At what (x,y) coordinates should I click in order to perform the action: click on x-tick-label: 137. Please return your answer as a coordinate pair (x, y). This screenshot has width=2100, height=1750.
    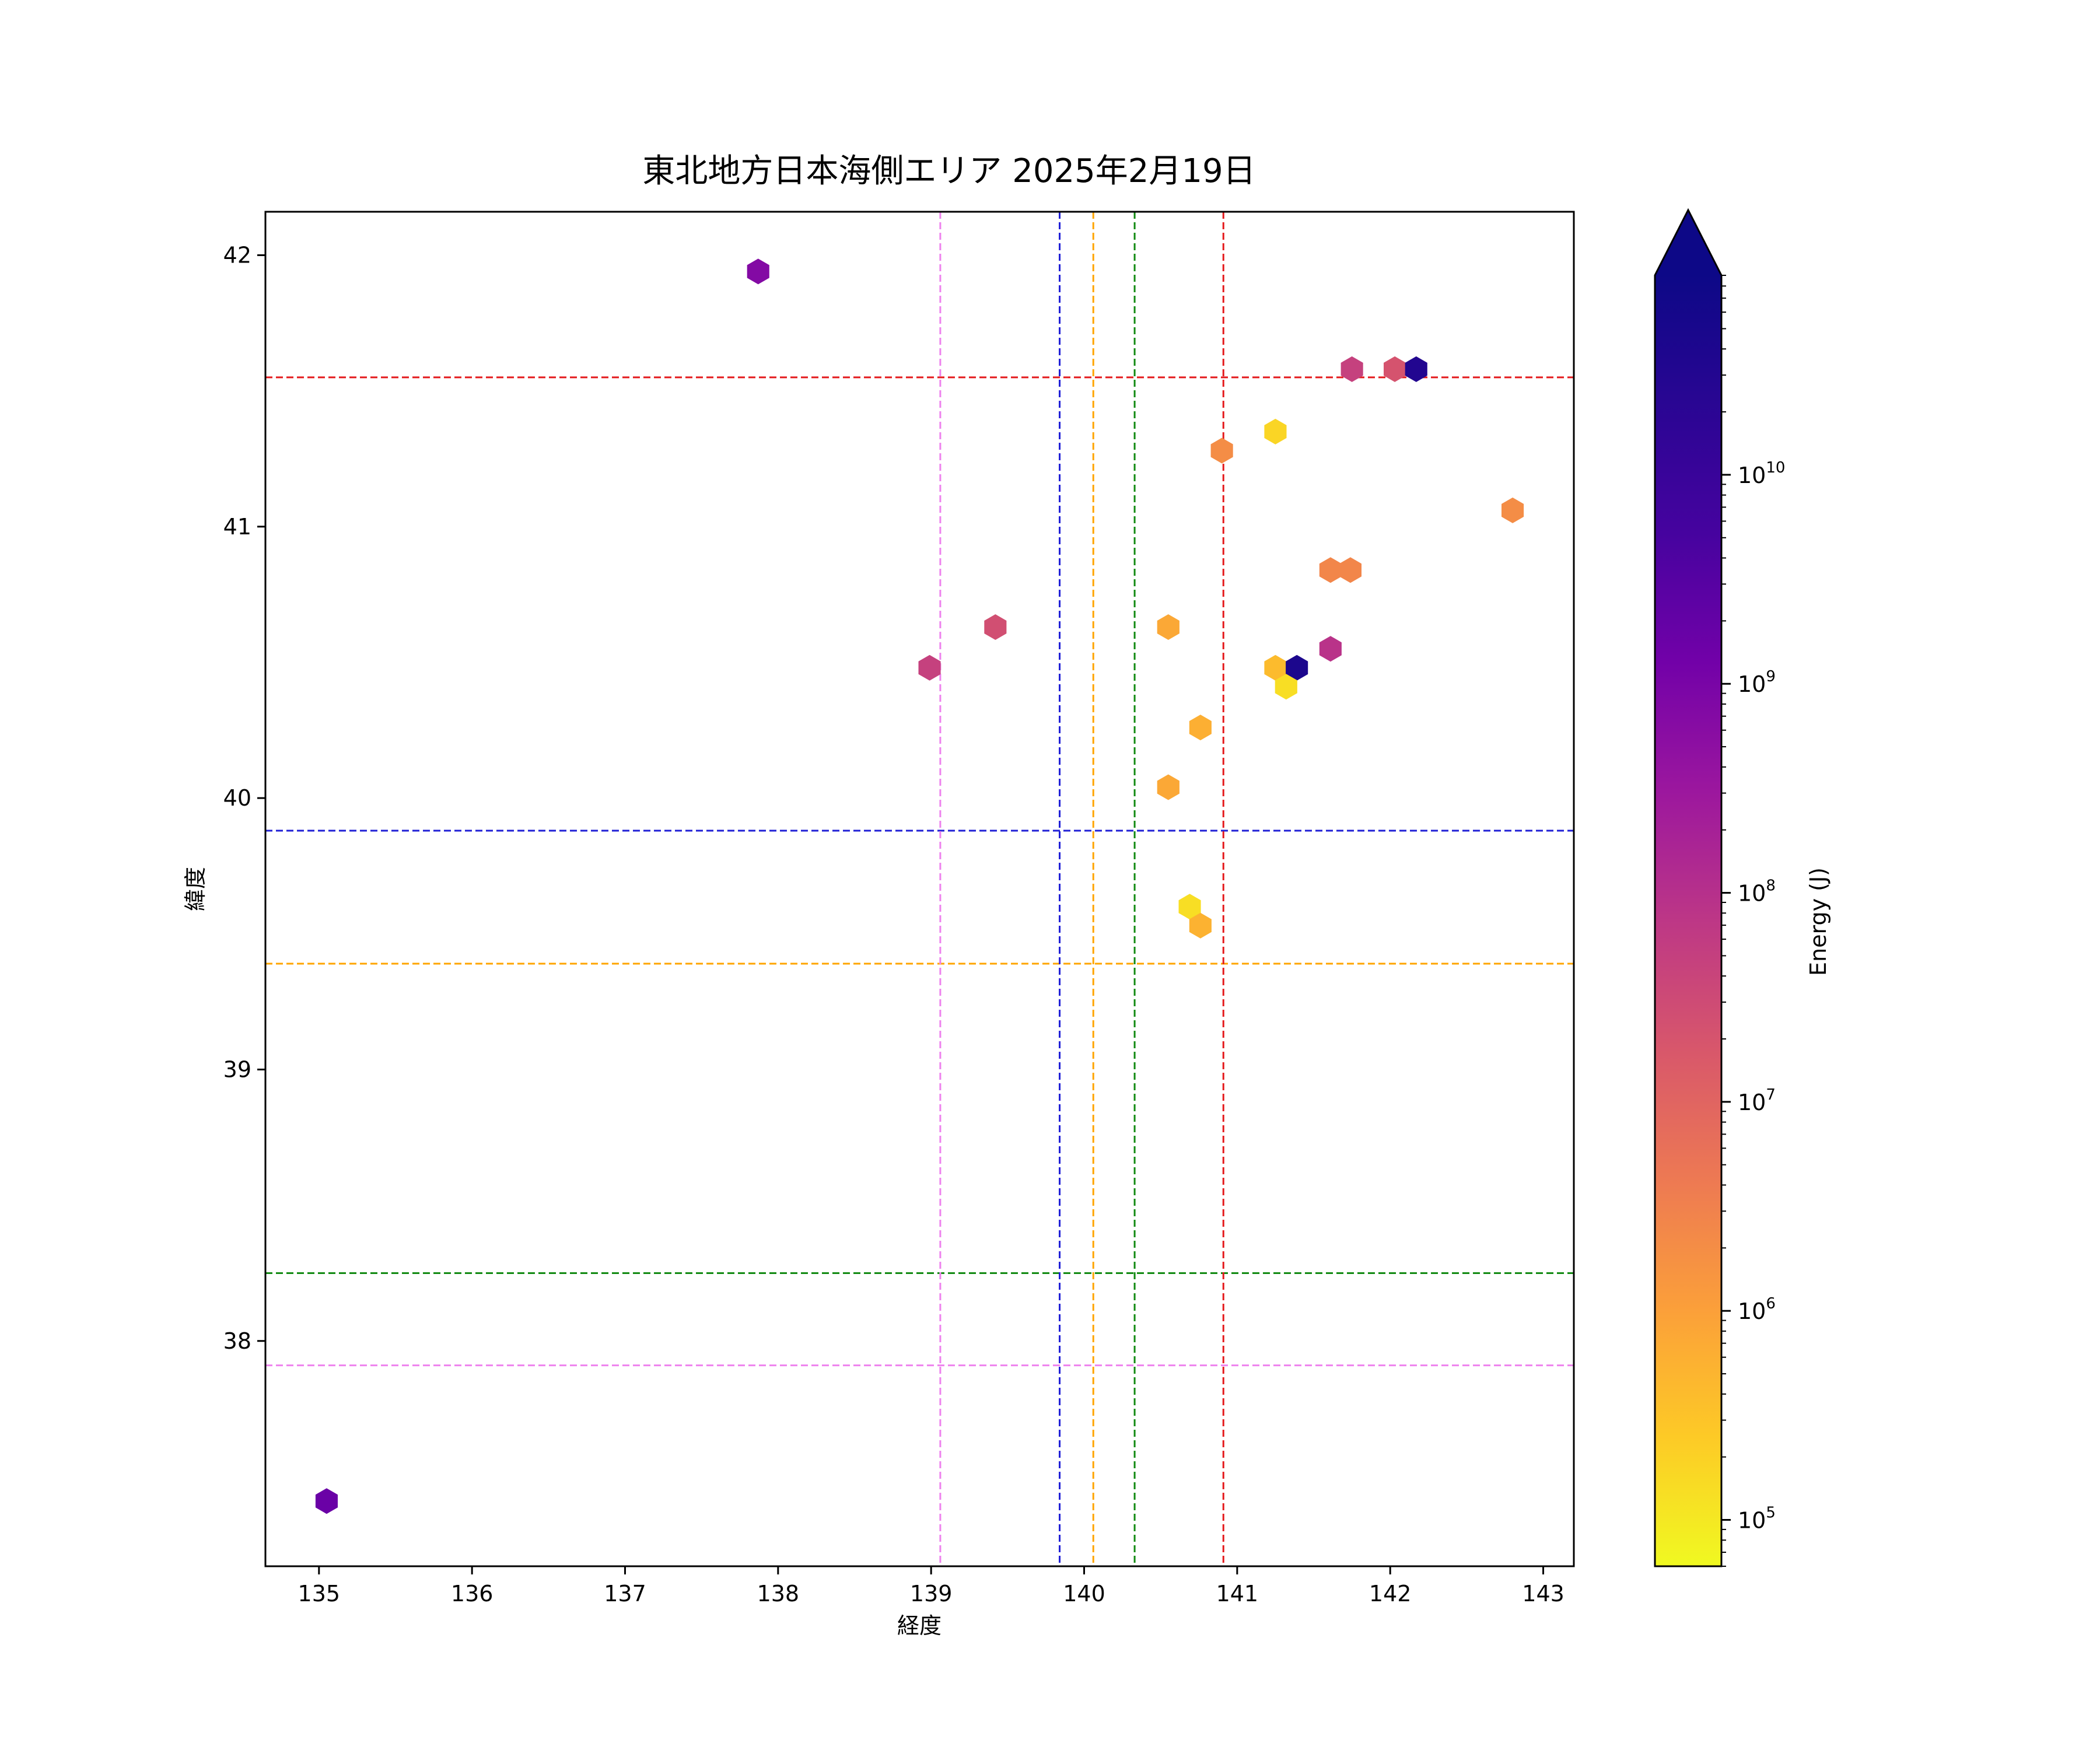
    Looking at the image, I should click on (625, 1594).